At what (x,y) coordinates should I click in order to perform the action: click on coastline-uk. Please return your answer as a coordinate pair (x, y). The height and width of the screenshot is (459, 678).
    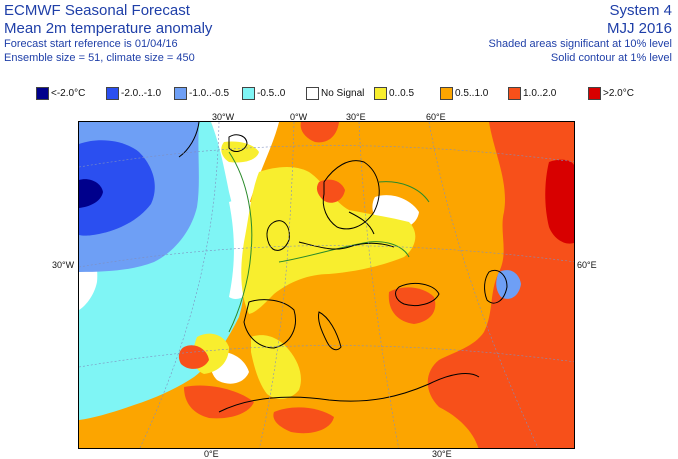
    Looking at the image, I should click on (278, 235).